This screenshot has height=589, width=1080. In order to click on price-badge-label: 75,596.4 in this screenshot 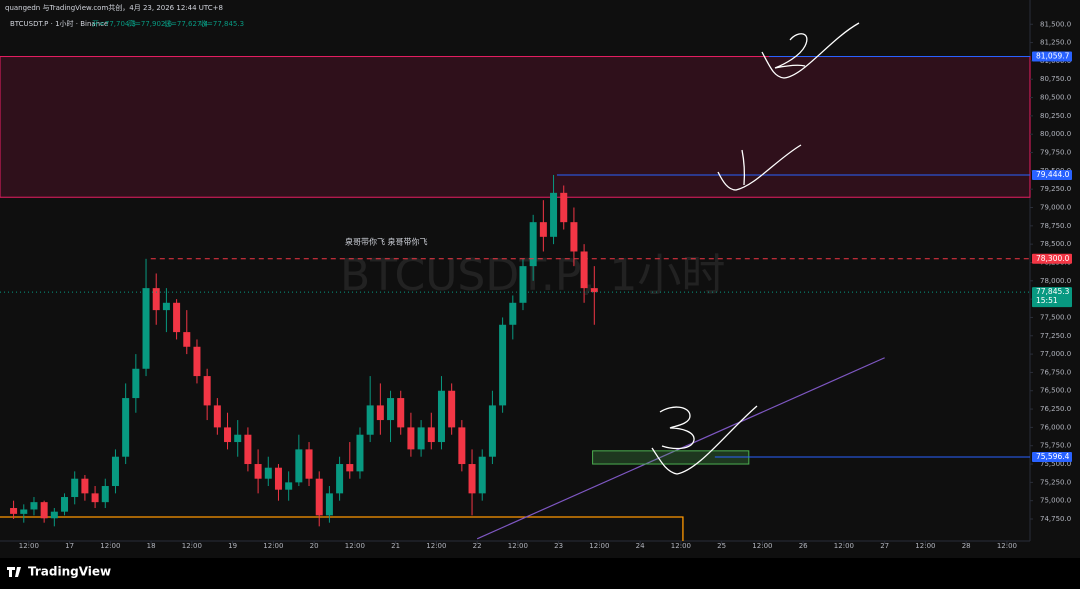, I will do `click(1053, 456)`.